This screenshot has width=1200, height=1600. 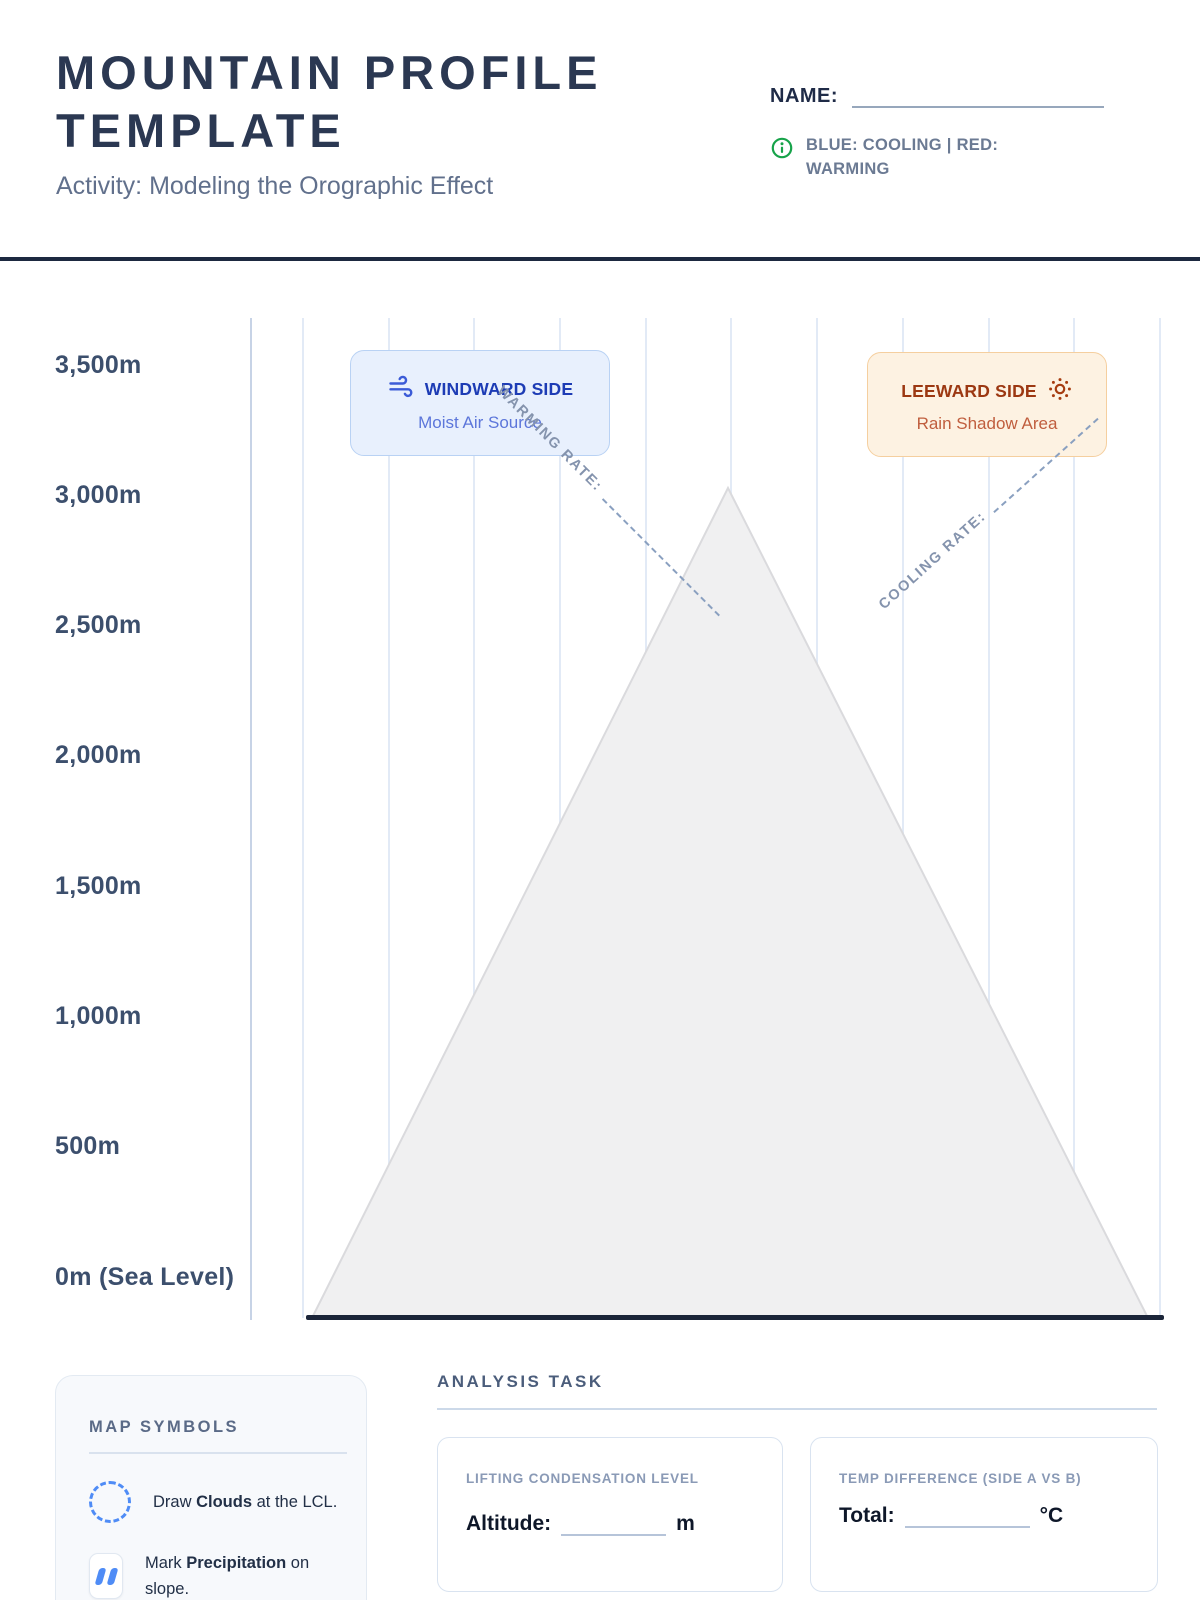 I want to click on altitude-label: 500m, so click(x=88, y=1146).